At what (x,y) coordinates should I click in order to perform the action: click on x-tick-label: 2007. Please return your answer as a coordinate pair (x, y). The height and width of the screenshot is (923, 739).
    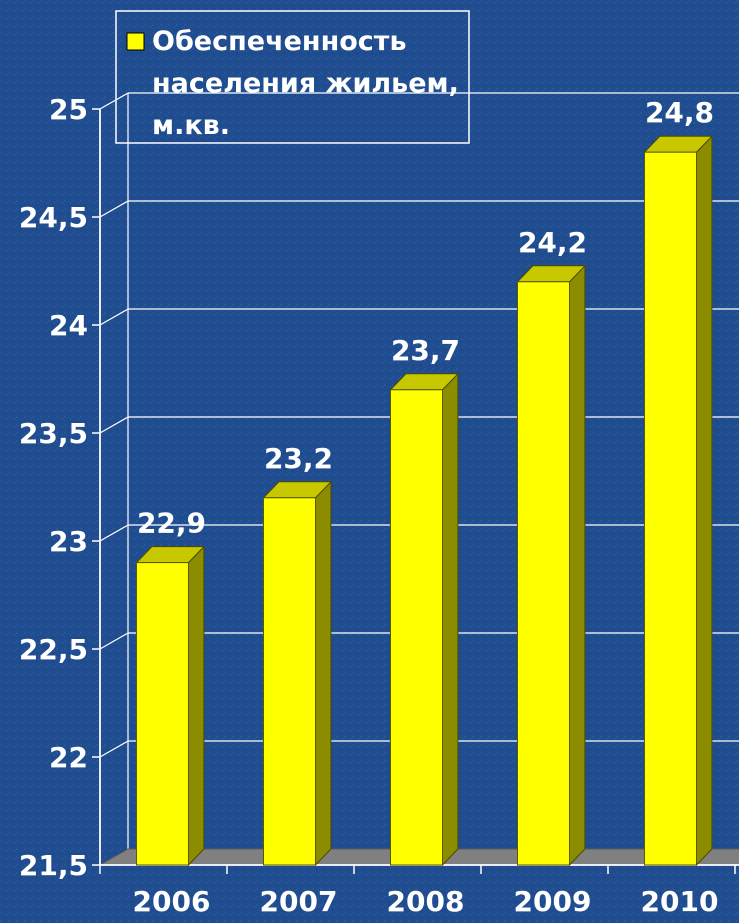
    Looking at the image, I should click on (299, 901).